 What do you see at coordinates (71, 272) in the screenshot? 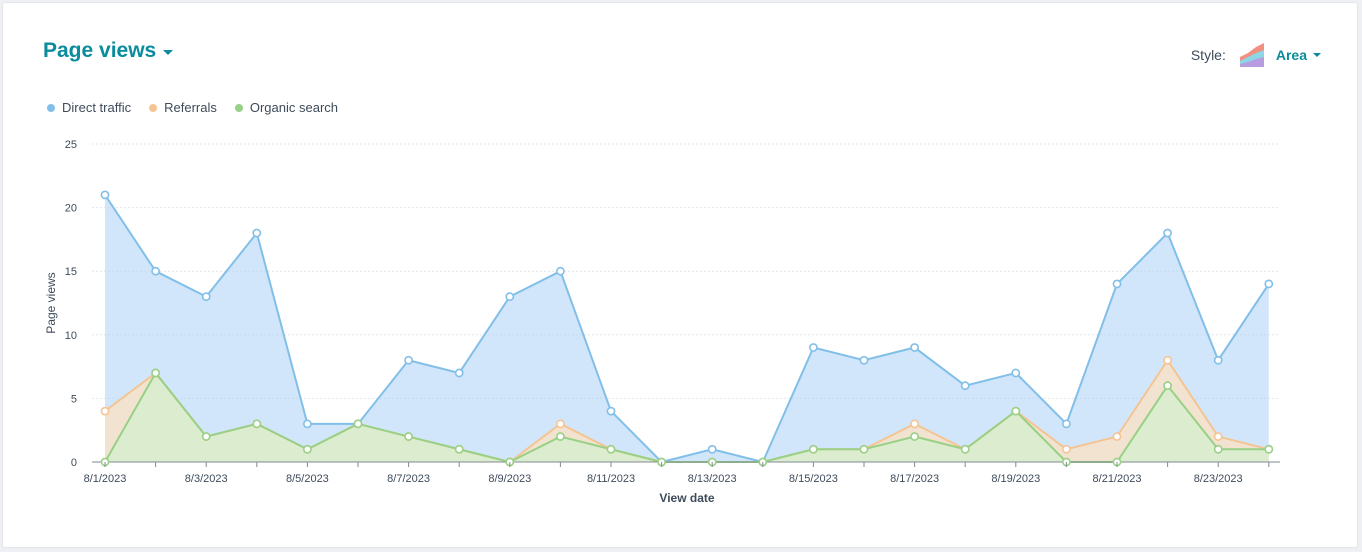
I see `y-tick-label: 15` at bounding box center [71, 272].